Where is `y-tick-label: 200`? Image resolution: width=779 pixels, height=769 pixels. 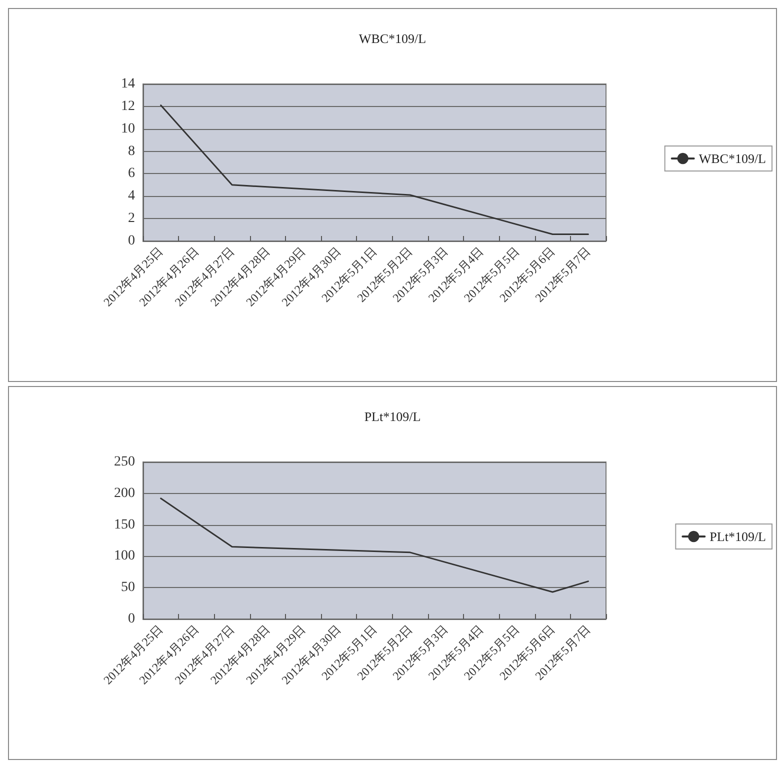 y-tick-label: 200 is located at coordinates (124, 493).